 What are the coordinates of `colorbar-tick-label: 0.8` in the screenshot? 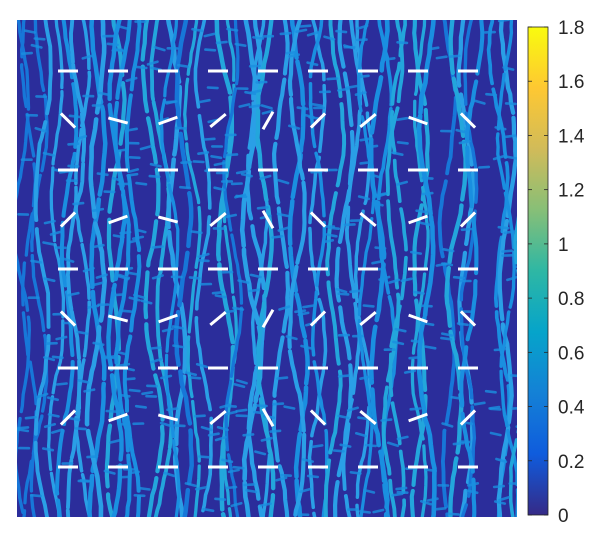 It's located at (571, 299).